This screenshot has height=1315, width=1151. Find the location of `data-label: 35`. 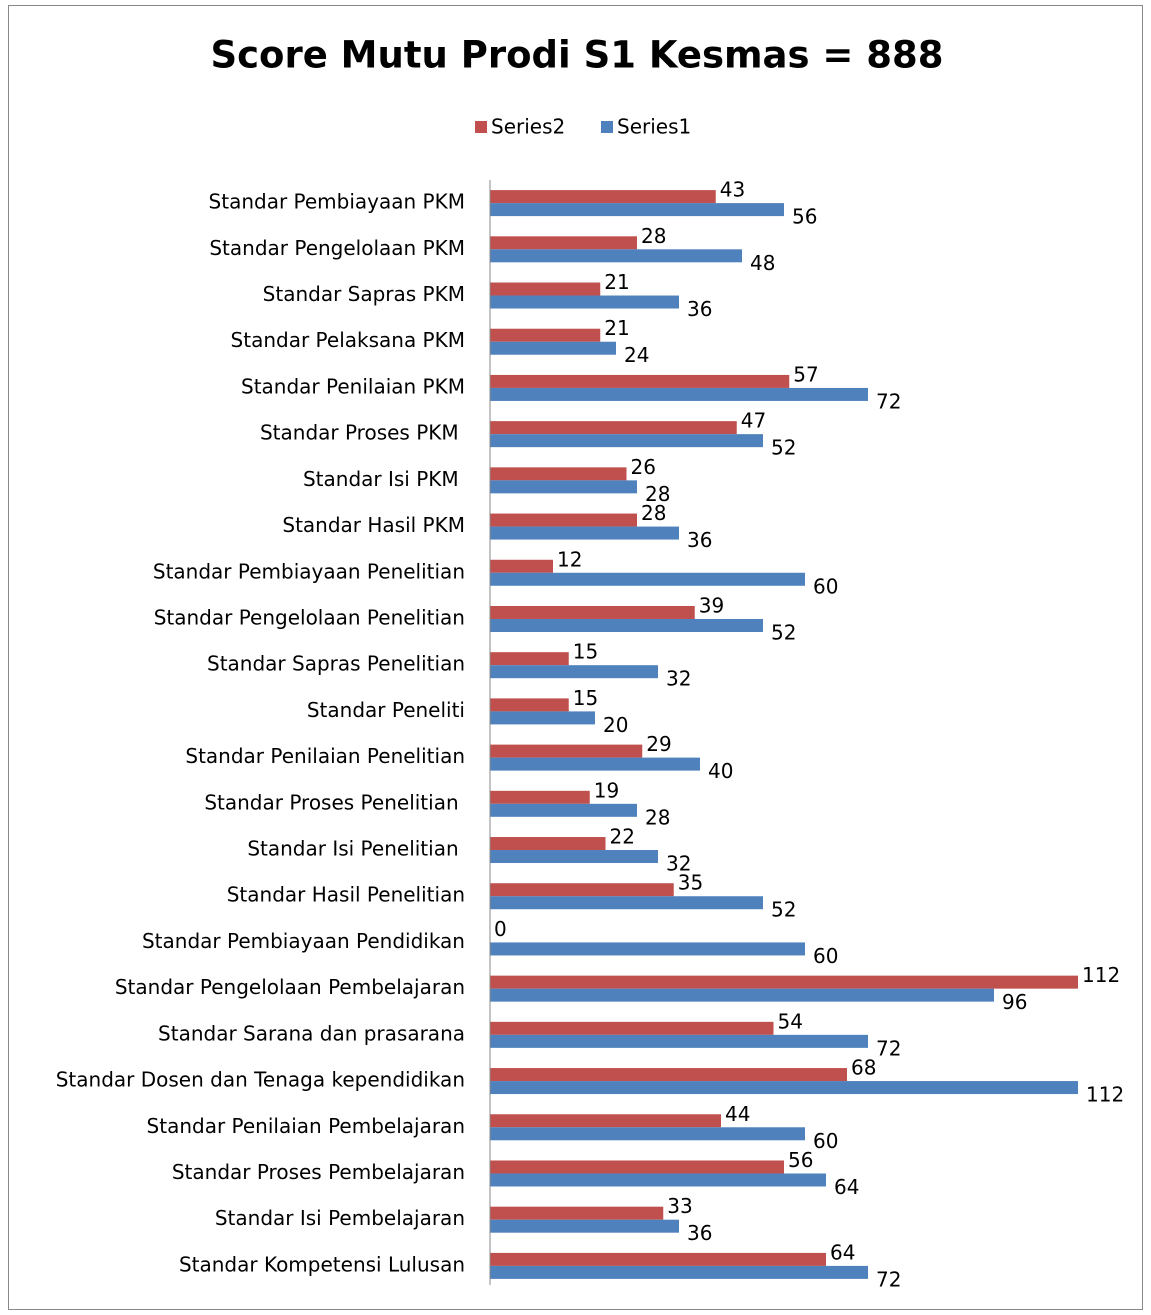

data-label: 35 is located at coordinates (690, 883).